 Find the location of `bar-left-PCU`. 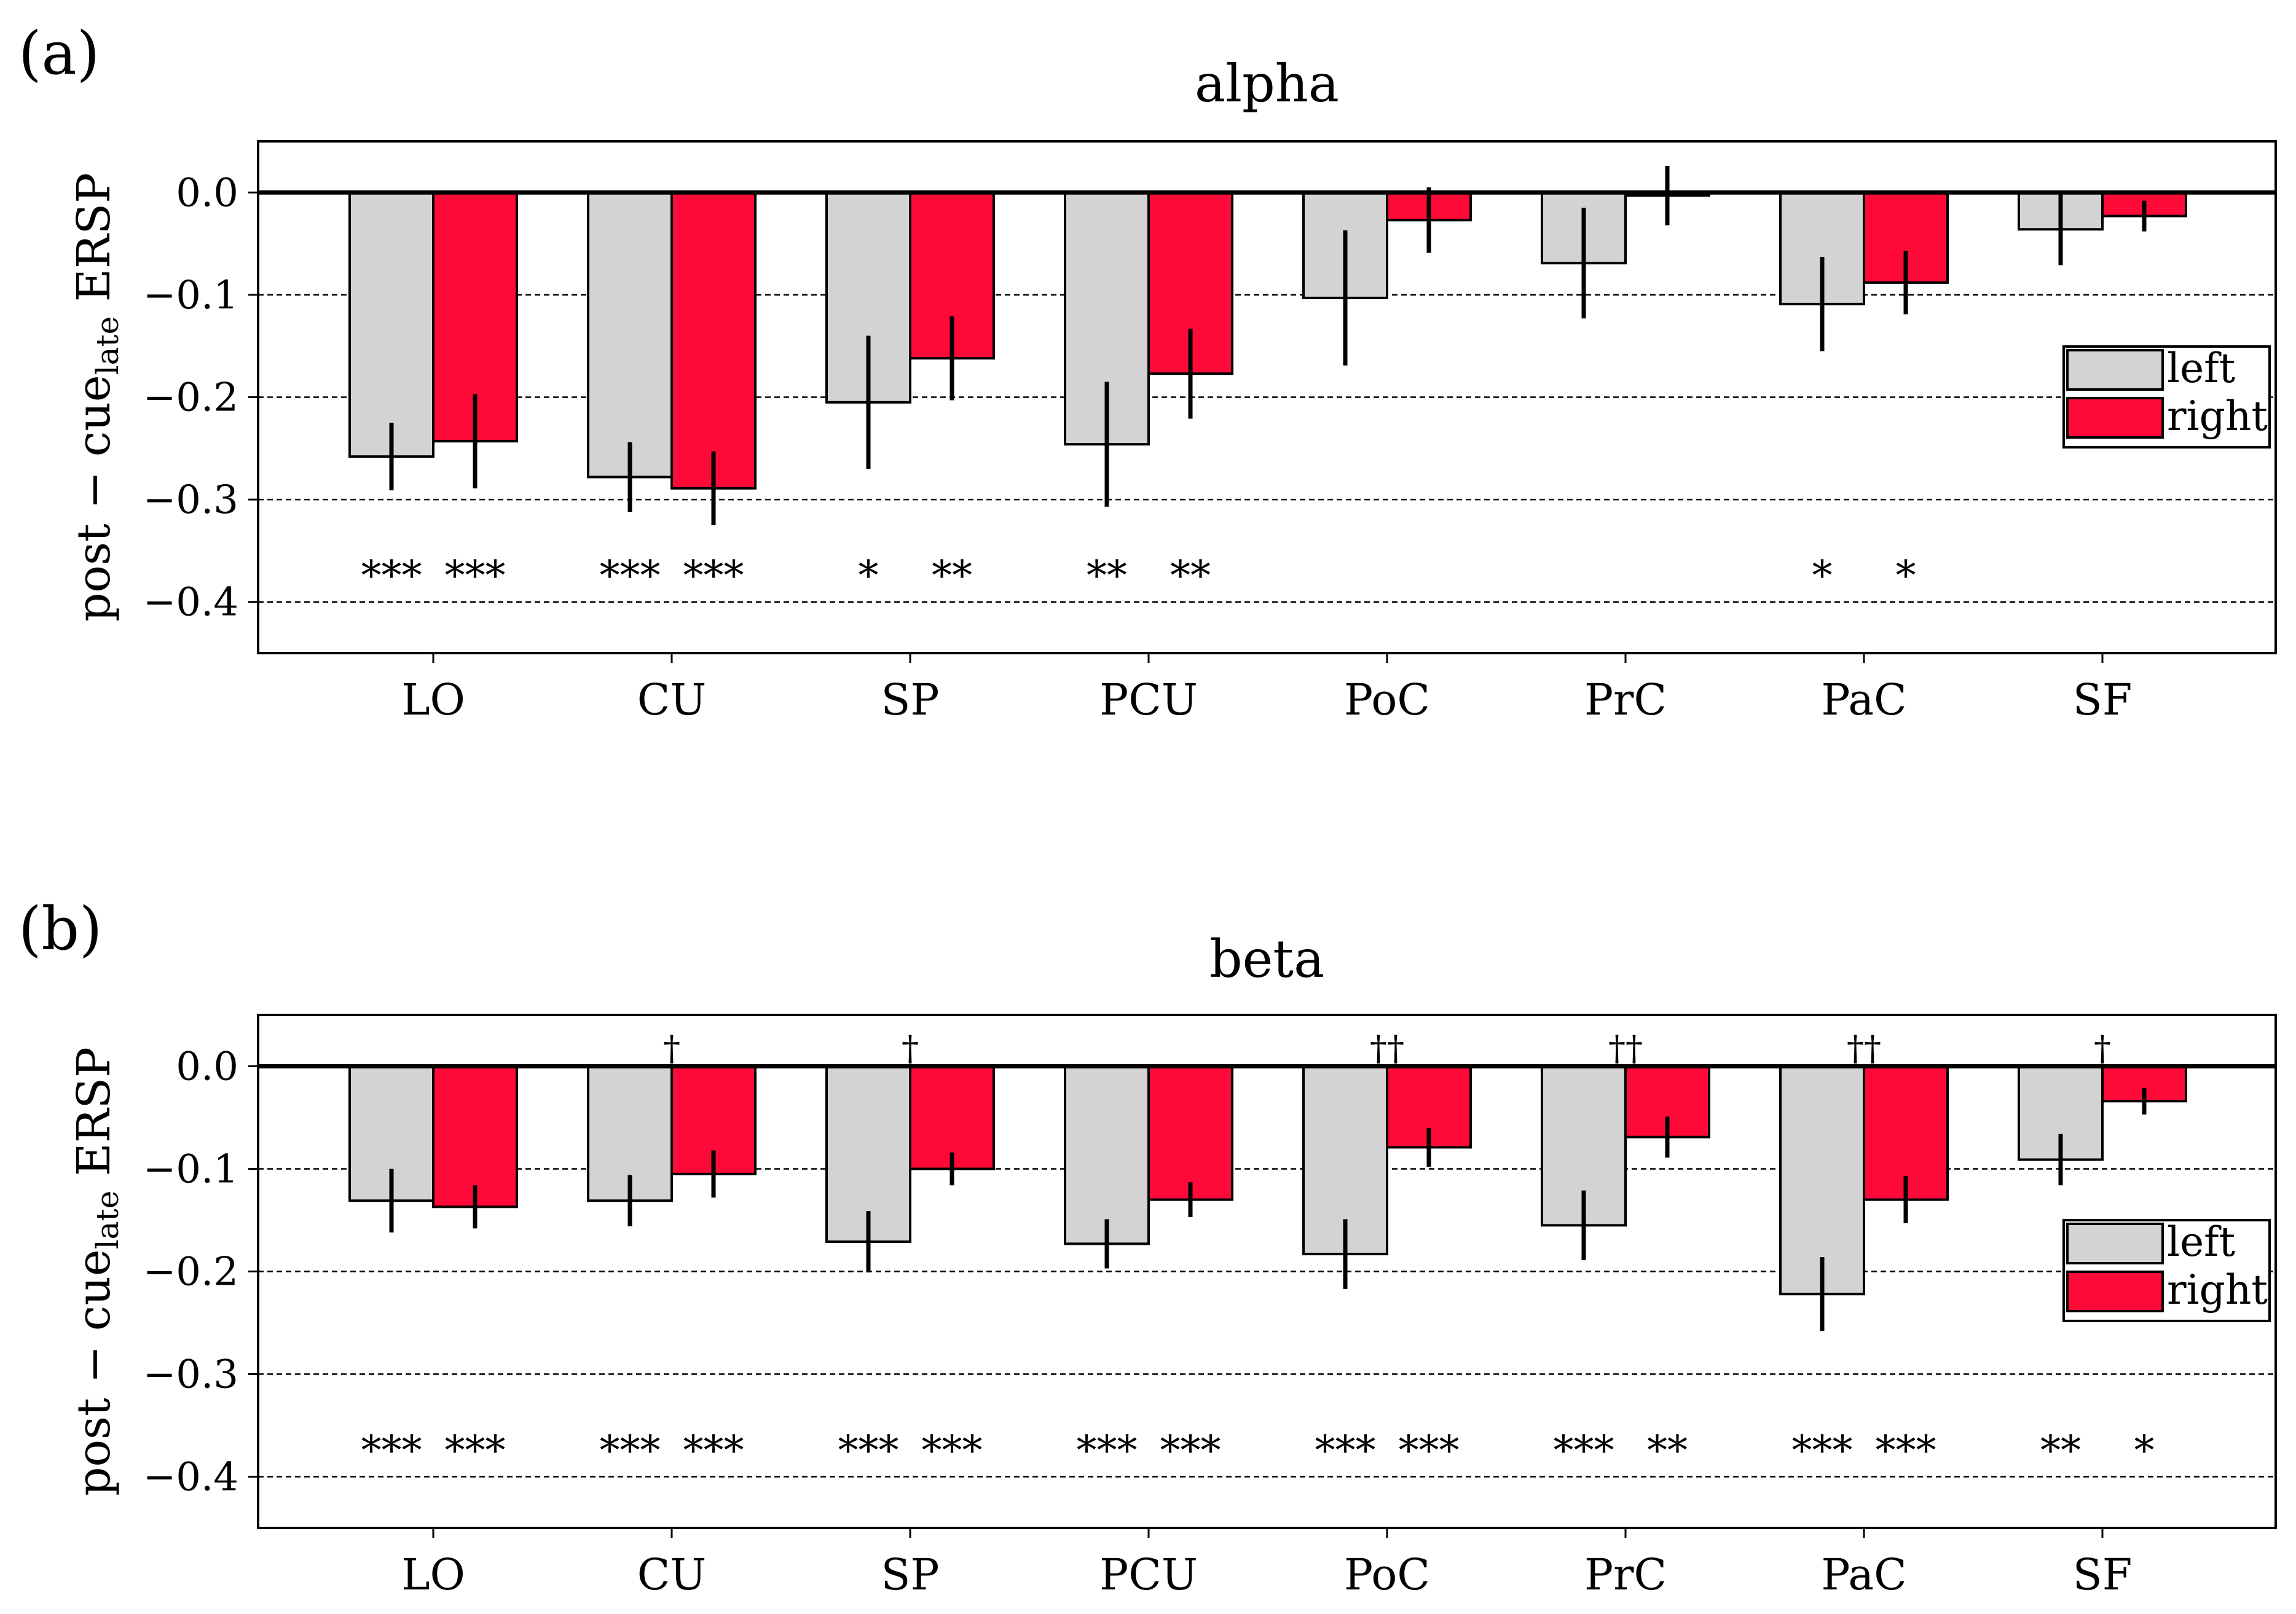

bar-left-PCU is located at coordinates (1107, 1155).